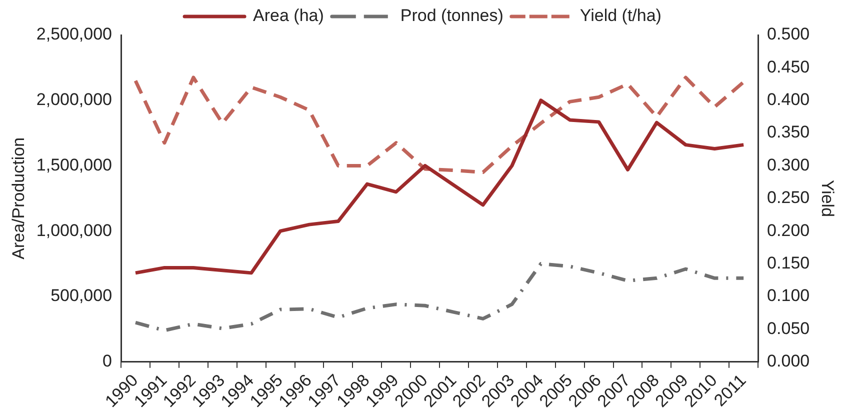 The height and width of the screenshot is (415, 851). Describe the element at coordinates (18, 198) in the screenshot. I see `y-axis-title: Area/Production` at that location.